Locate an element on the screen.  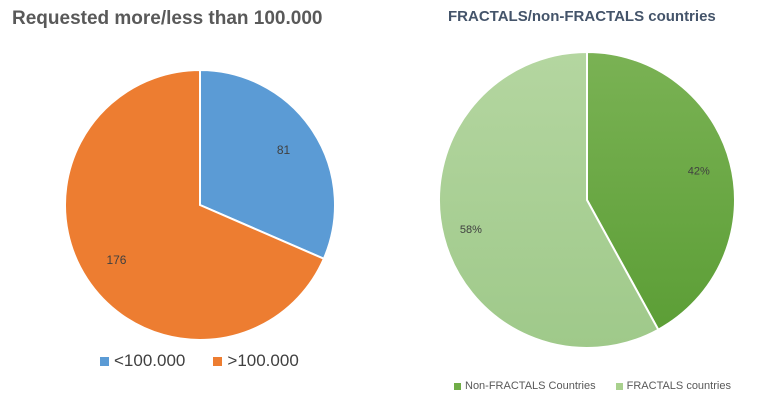
legend-item-over-100000: >100.000 is located at coordinates (256, 361).